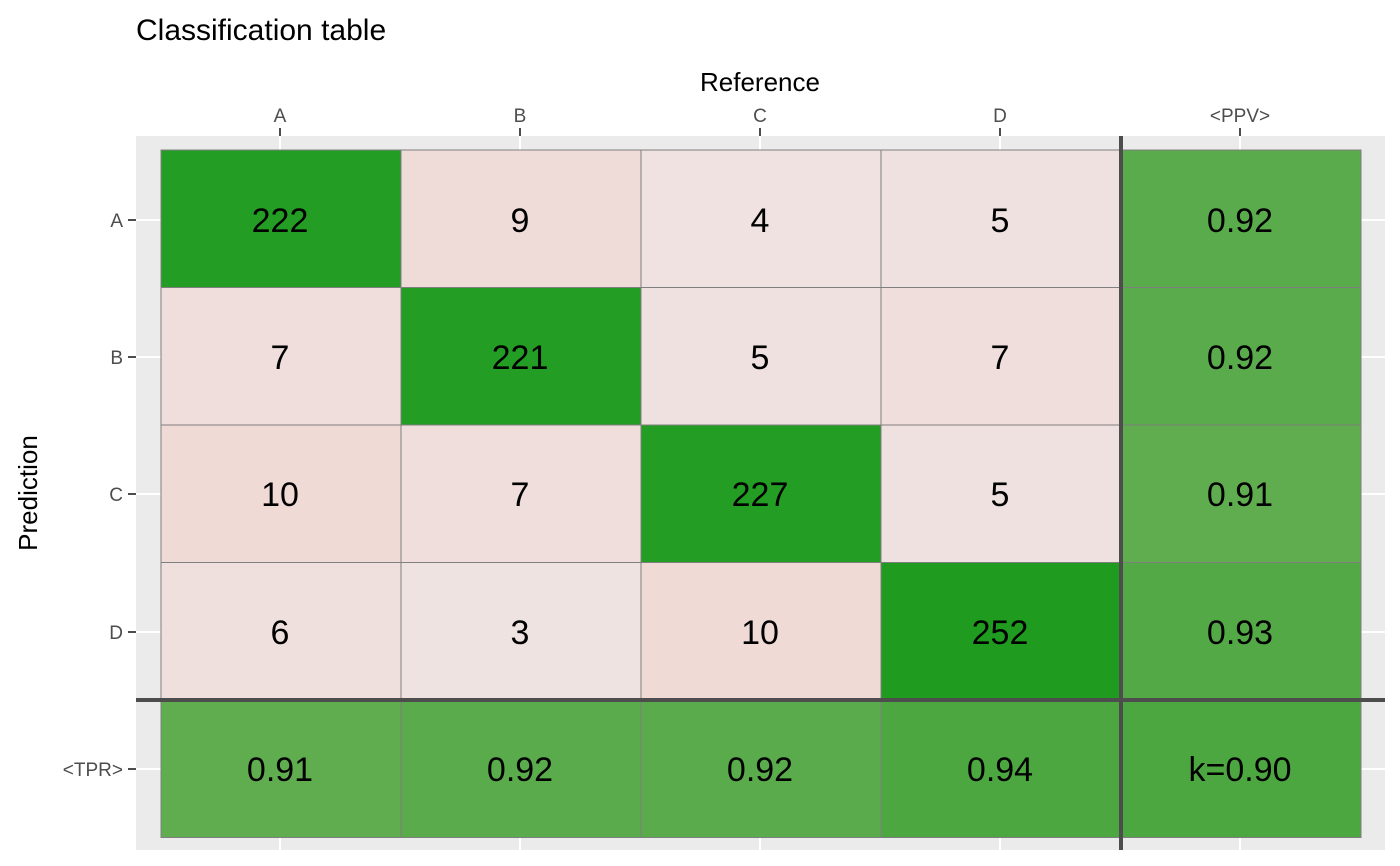 The height and width of the screenshot is (866, 1400). What do you see at coordinates (28, 493) in the screenshot?
I see `y-axis-title: Prediction` at bounding box center [28, 493].